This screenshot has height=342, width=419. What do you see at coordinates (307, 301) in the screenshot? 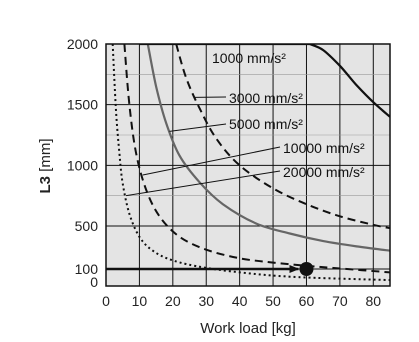
I see `x-tick-label: 60` at bounding box center [307, 301].